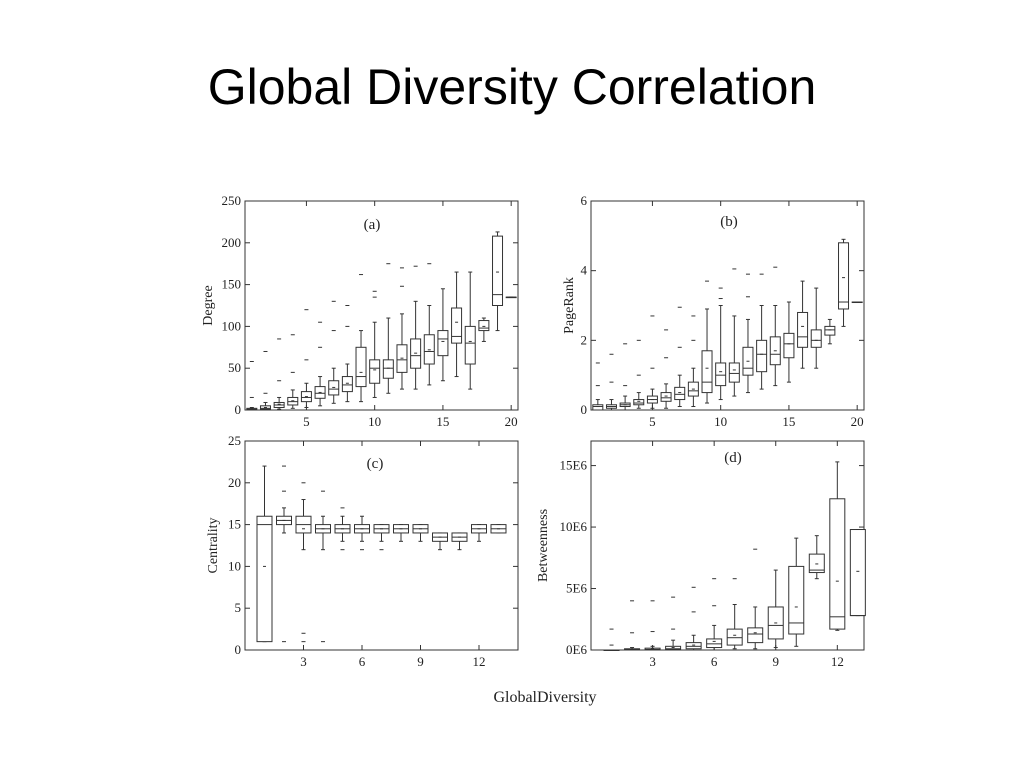 The image size is (1024, 768). I want to click on y-tick-label: 5E6, so click(576, 588).